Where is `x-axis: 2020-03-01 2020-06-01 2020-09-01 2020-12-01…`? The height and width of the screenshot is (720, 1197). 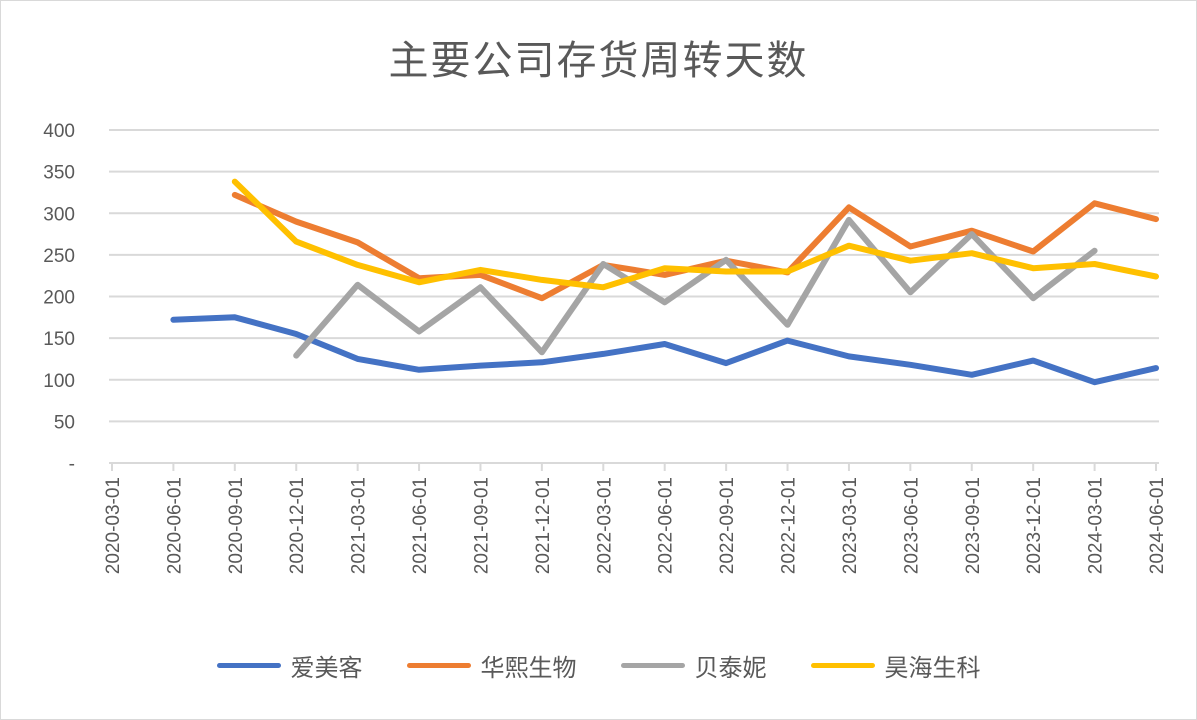
x-axis: 2020-03-01 2020-06-01 2020-09-01 2020-12-01… is located at coordinates (635, 518).